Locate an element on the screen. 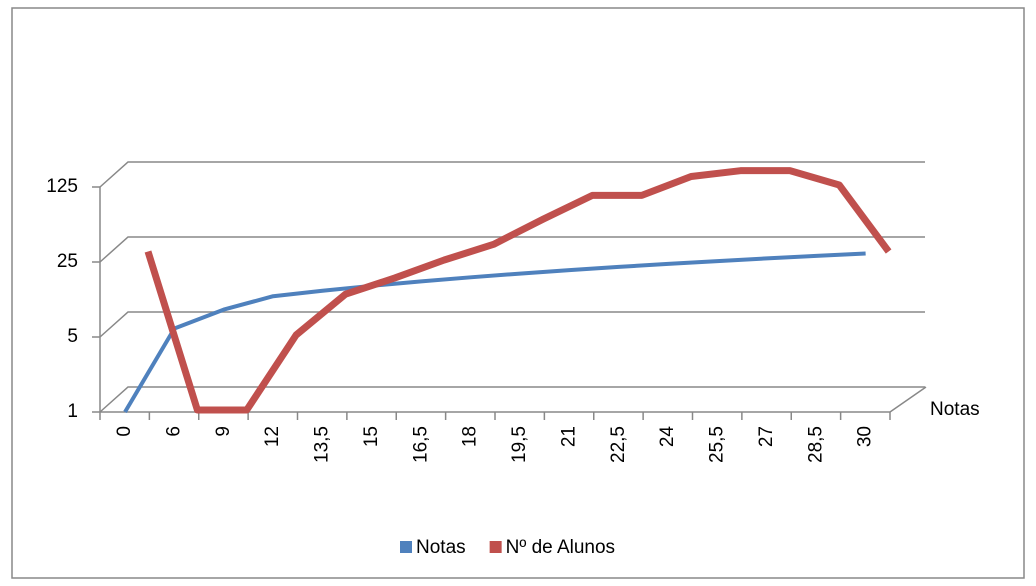  legend-label: Nº de Alunos is located at coordinates (560, 547).